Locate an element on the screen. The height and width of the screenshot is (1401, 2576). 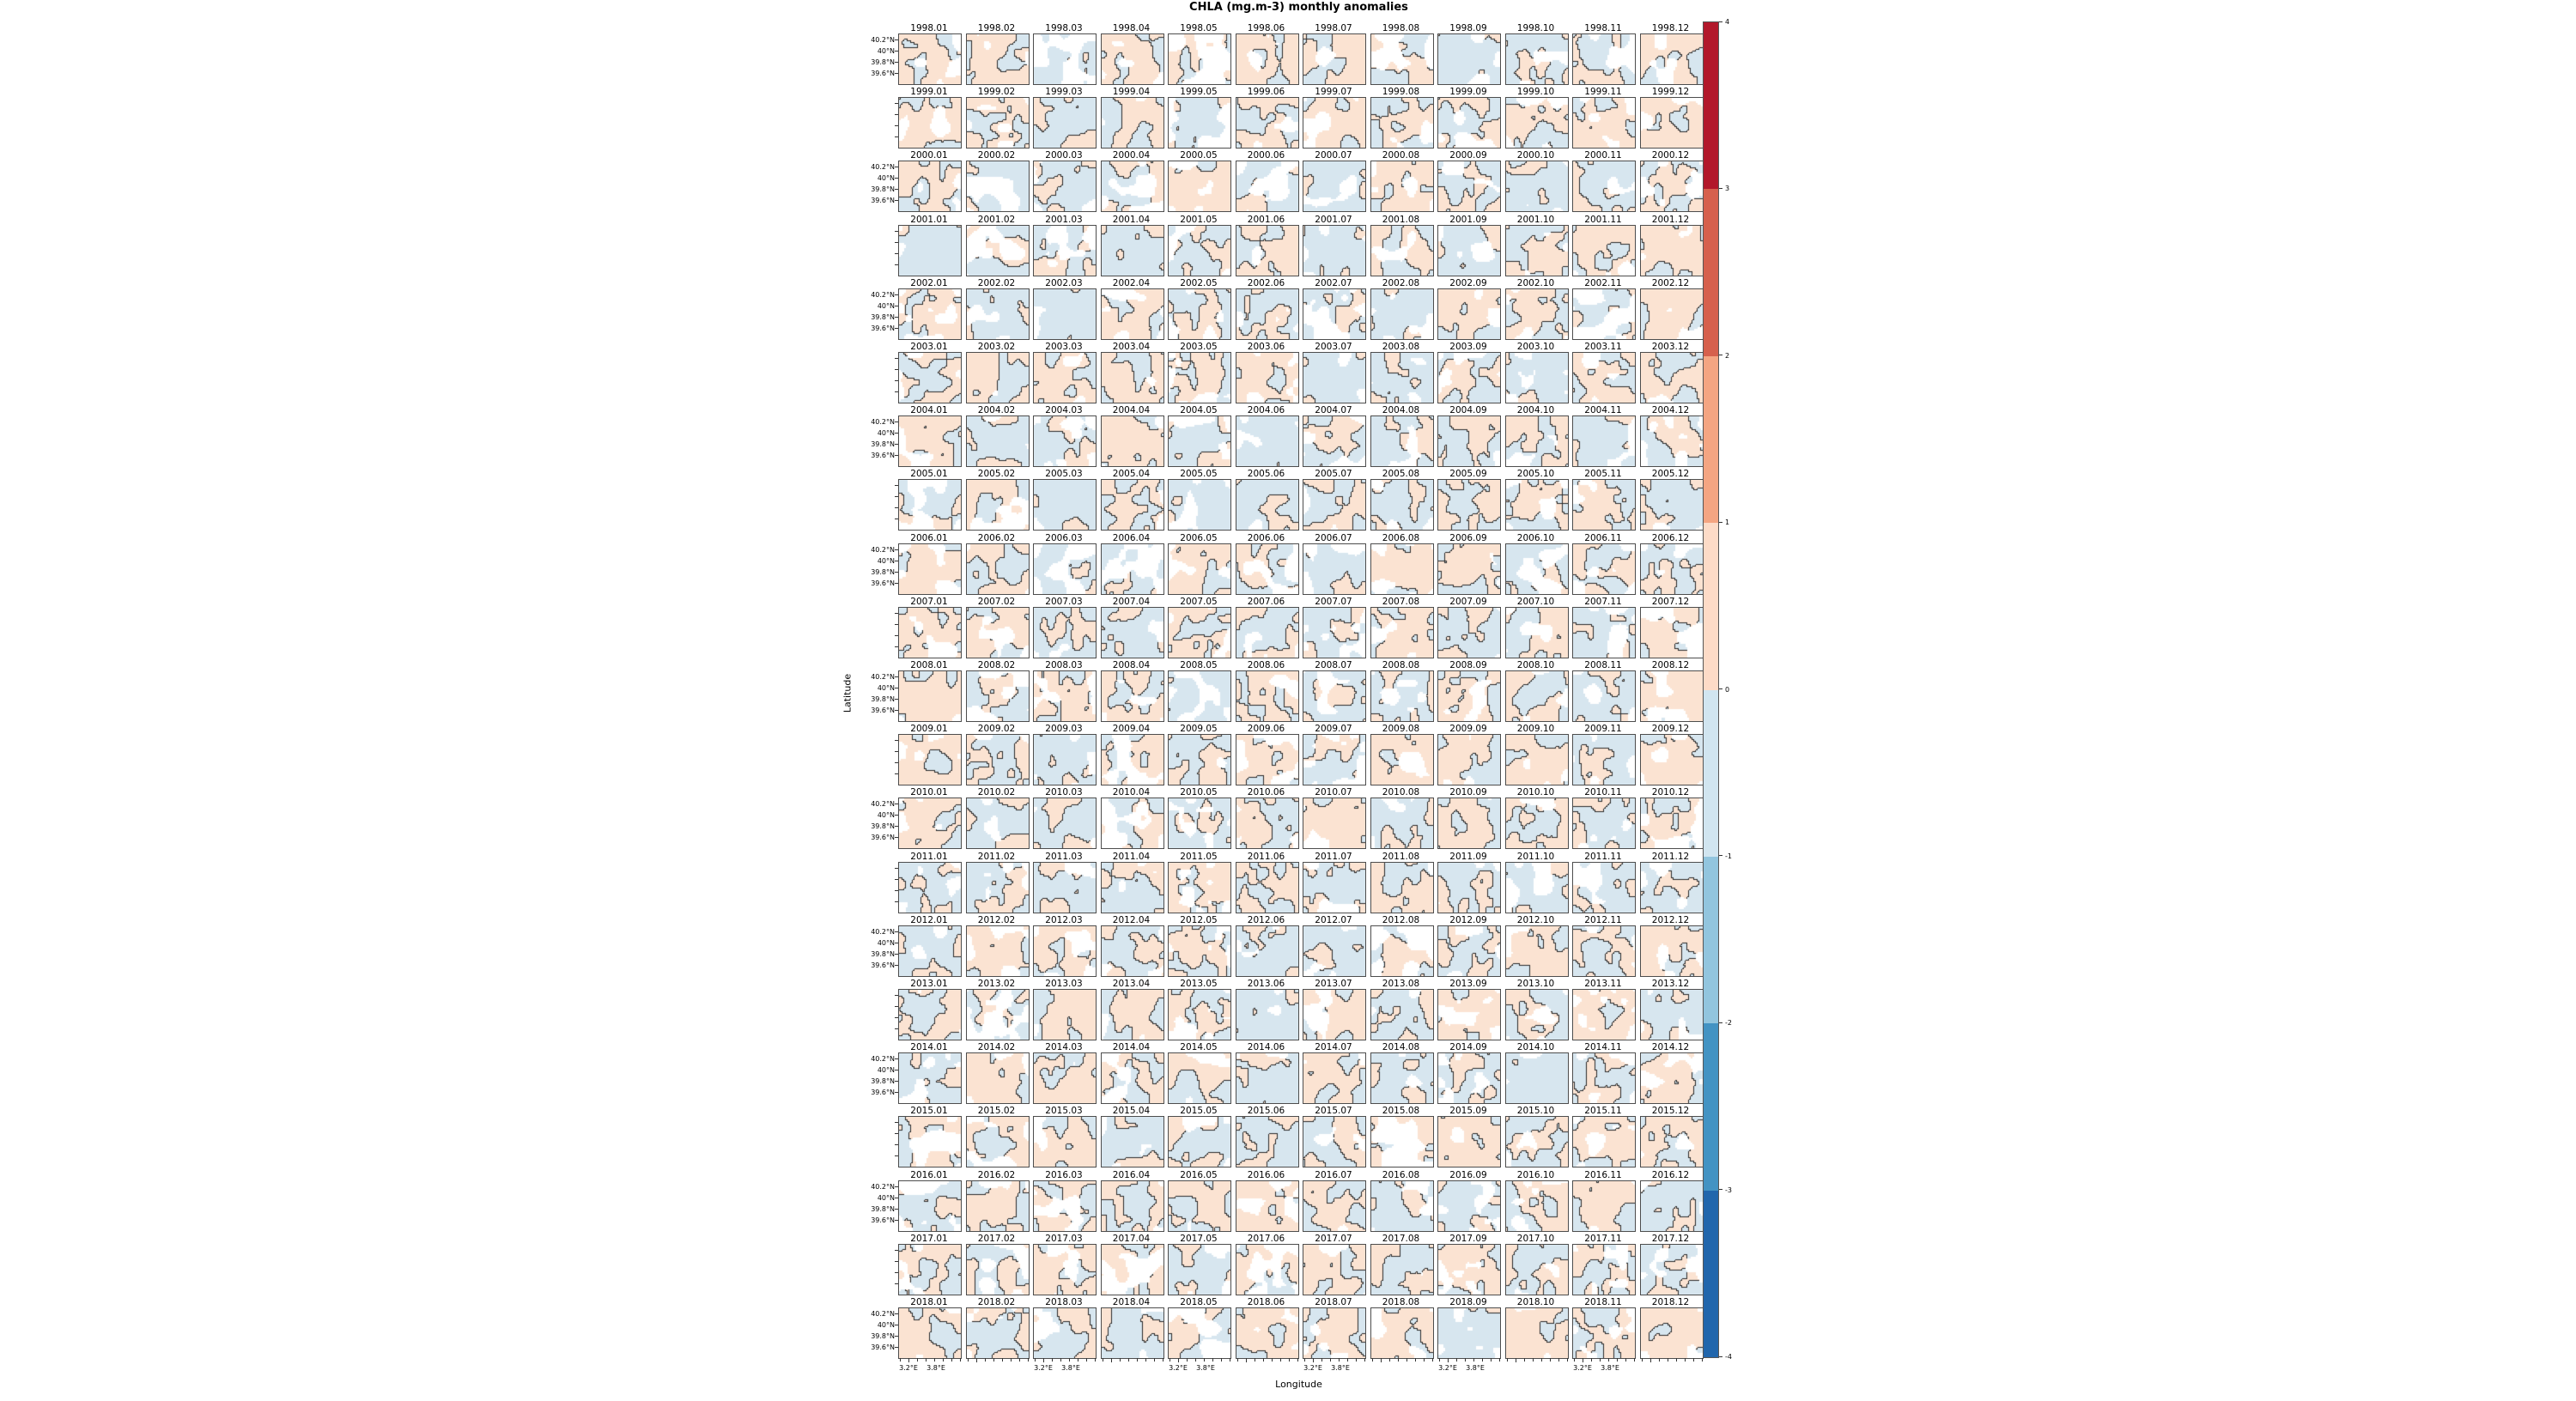
panel-title: 2006.08 is located at coordinates (1401, 537).